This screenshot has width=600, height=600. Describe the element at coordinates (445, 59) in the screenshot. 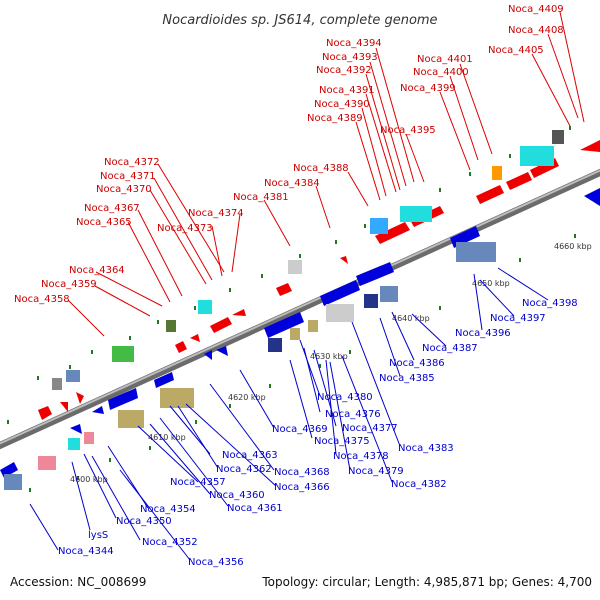

I see `gene-label: Noca_4401` at that location.